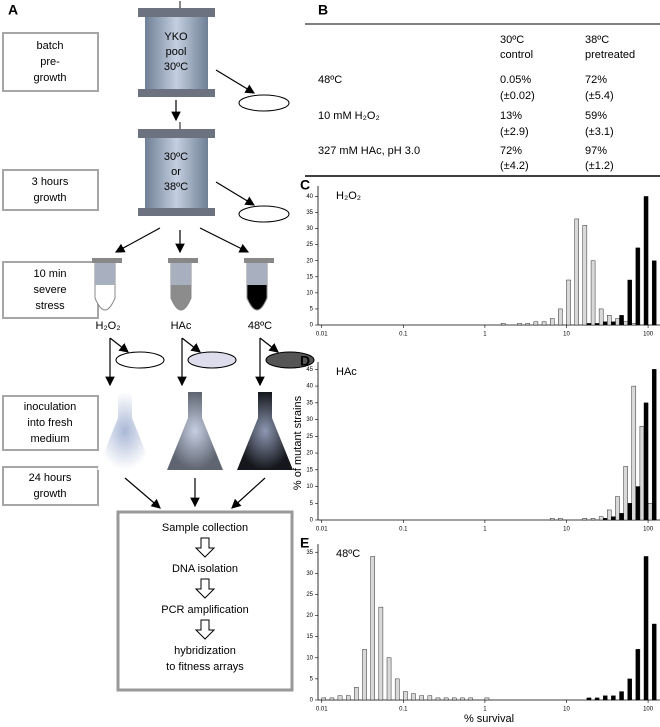 The width and height of the screenshot is (660, 727). I want to click on cell: 72%, so click(511, 151).